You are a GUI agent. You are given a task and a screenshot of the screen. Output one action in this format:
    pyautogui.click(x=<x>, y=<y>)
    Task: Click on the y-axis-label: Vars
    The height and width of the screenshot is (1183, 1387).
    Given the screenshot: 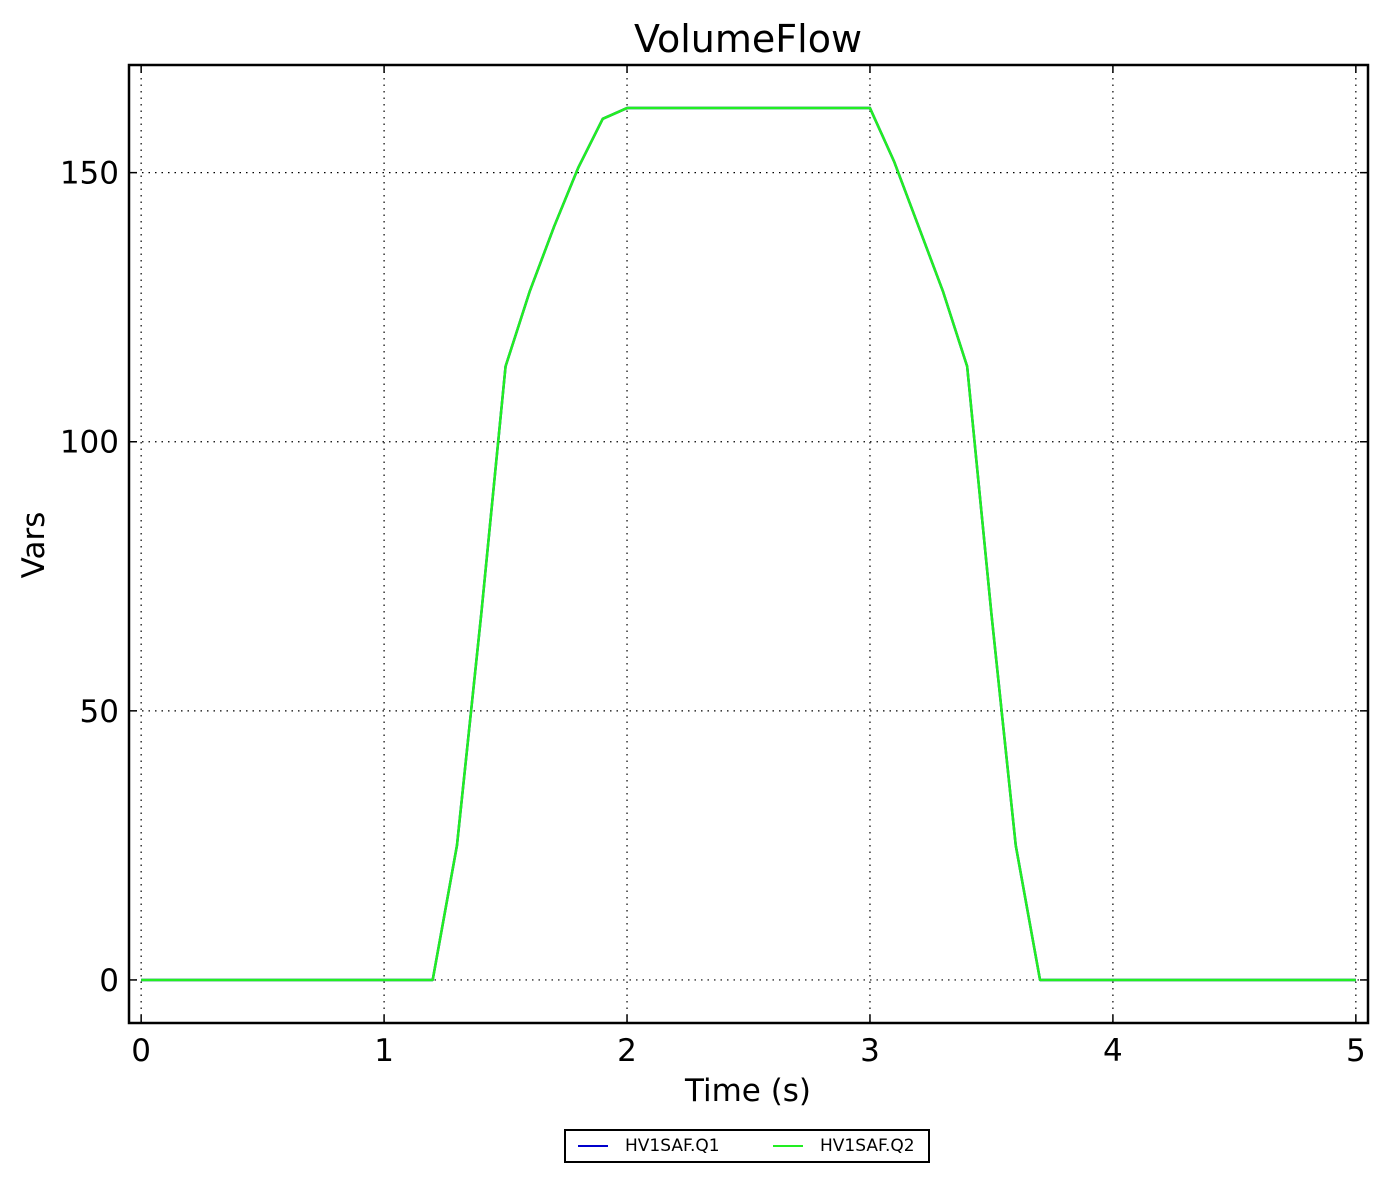 What is the action you would take?
    pyautogui.click(x=34, y=545)
    